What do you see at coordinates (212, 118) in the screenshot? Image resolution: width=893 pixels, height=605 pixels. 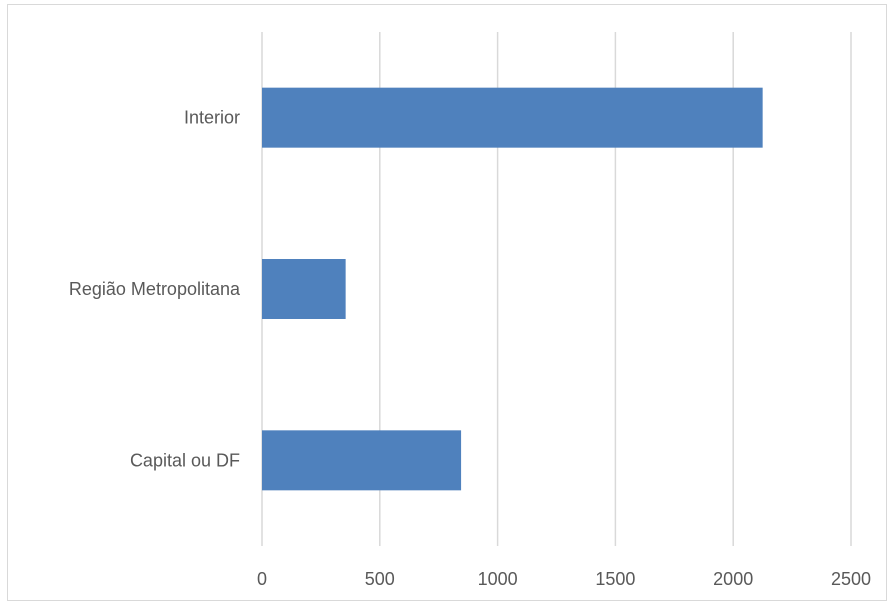 I see `category-label: Interior` at bounding box center [212, 118].